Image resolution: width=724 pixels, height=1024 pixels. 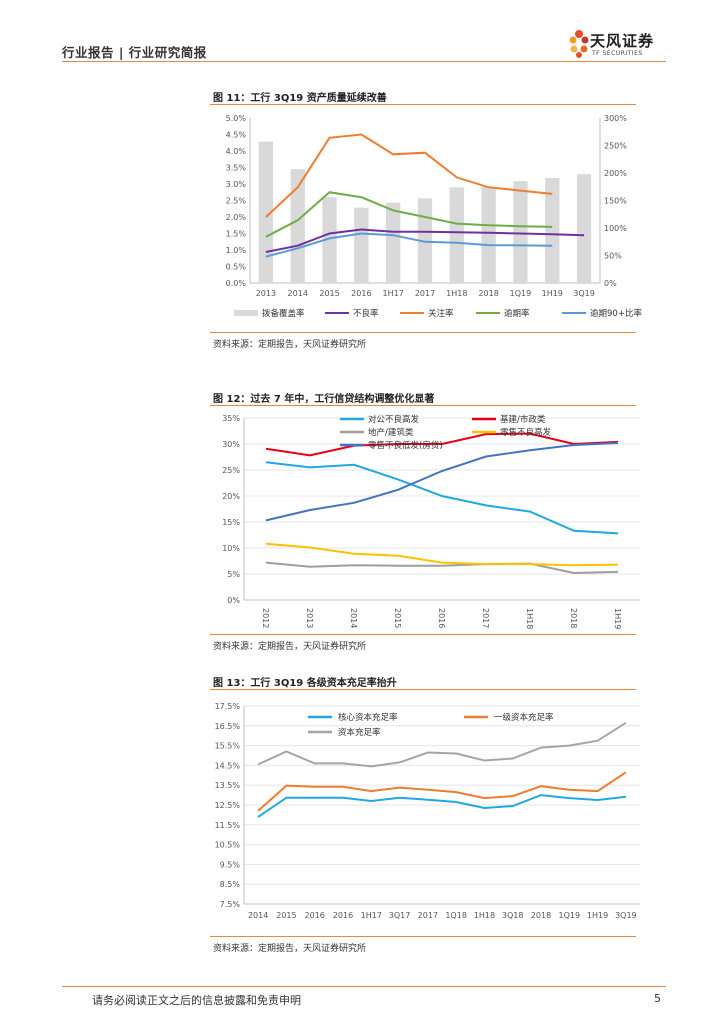 I want to click on figure-13-bottom-rule, so click(x=423, y=936).